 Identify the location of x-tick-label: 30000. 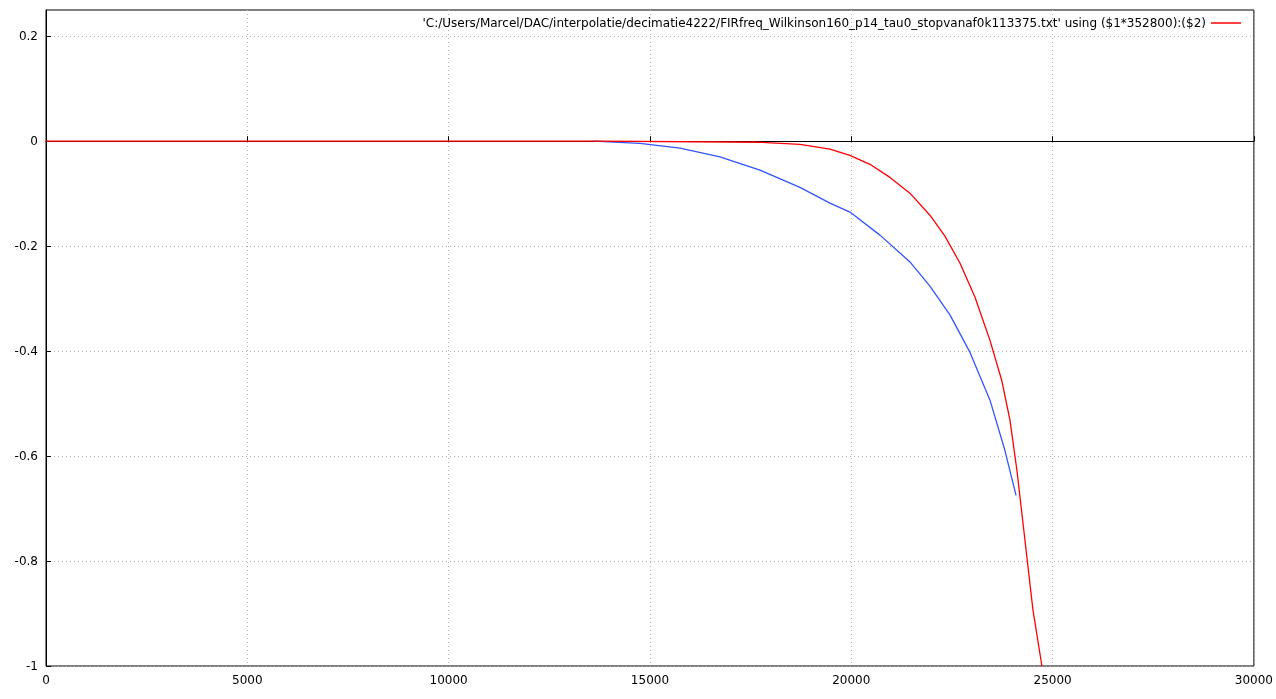
(1254, 680).